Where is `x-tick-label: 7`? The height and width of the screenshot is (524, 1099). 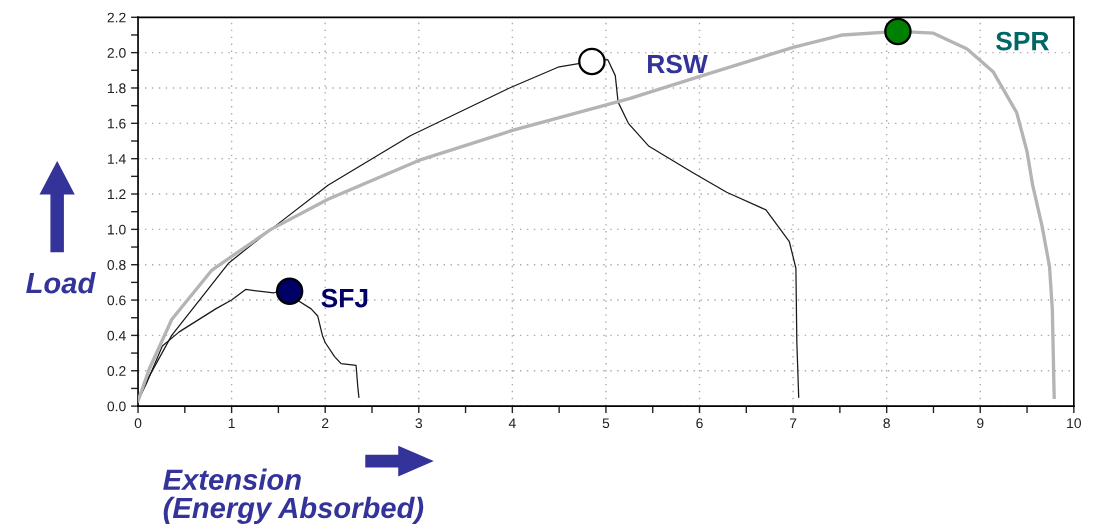 x-tick-label: 7 is located at coordinates (793, 423).